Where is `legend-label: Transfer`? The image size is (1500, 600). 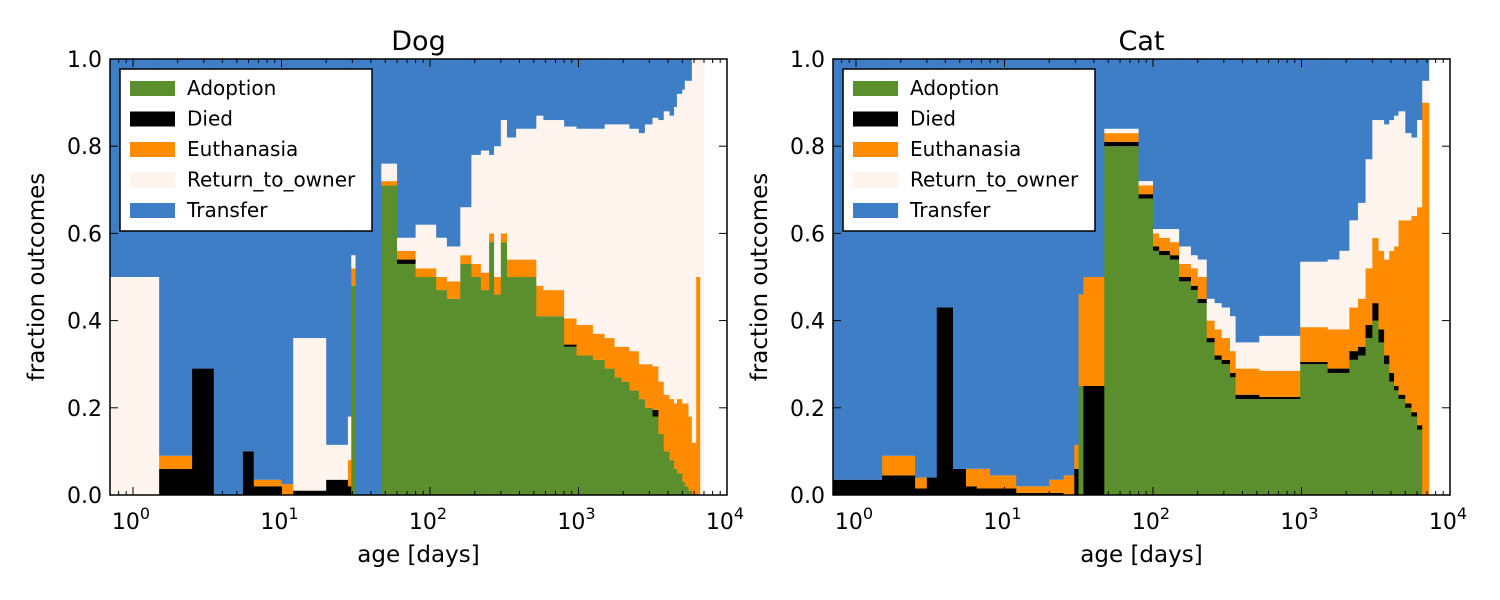 legend-label: Transfer is located at coordinates (950, 210).